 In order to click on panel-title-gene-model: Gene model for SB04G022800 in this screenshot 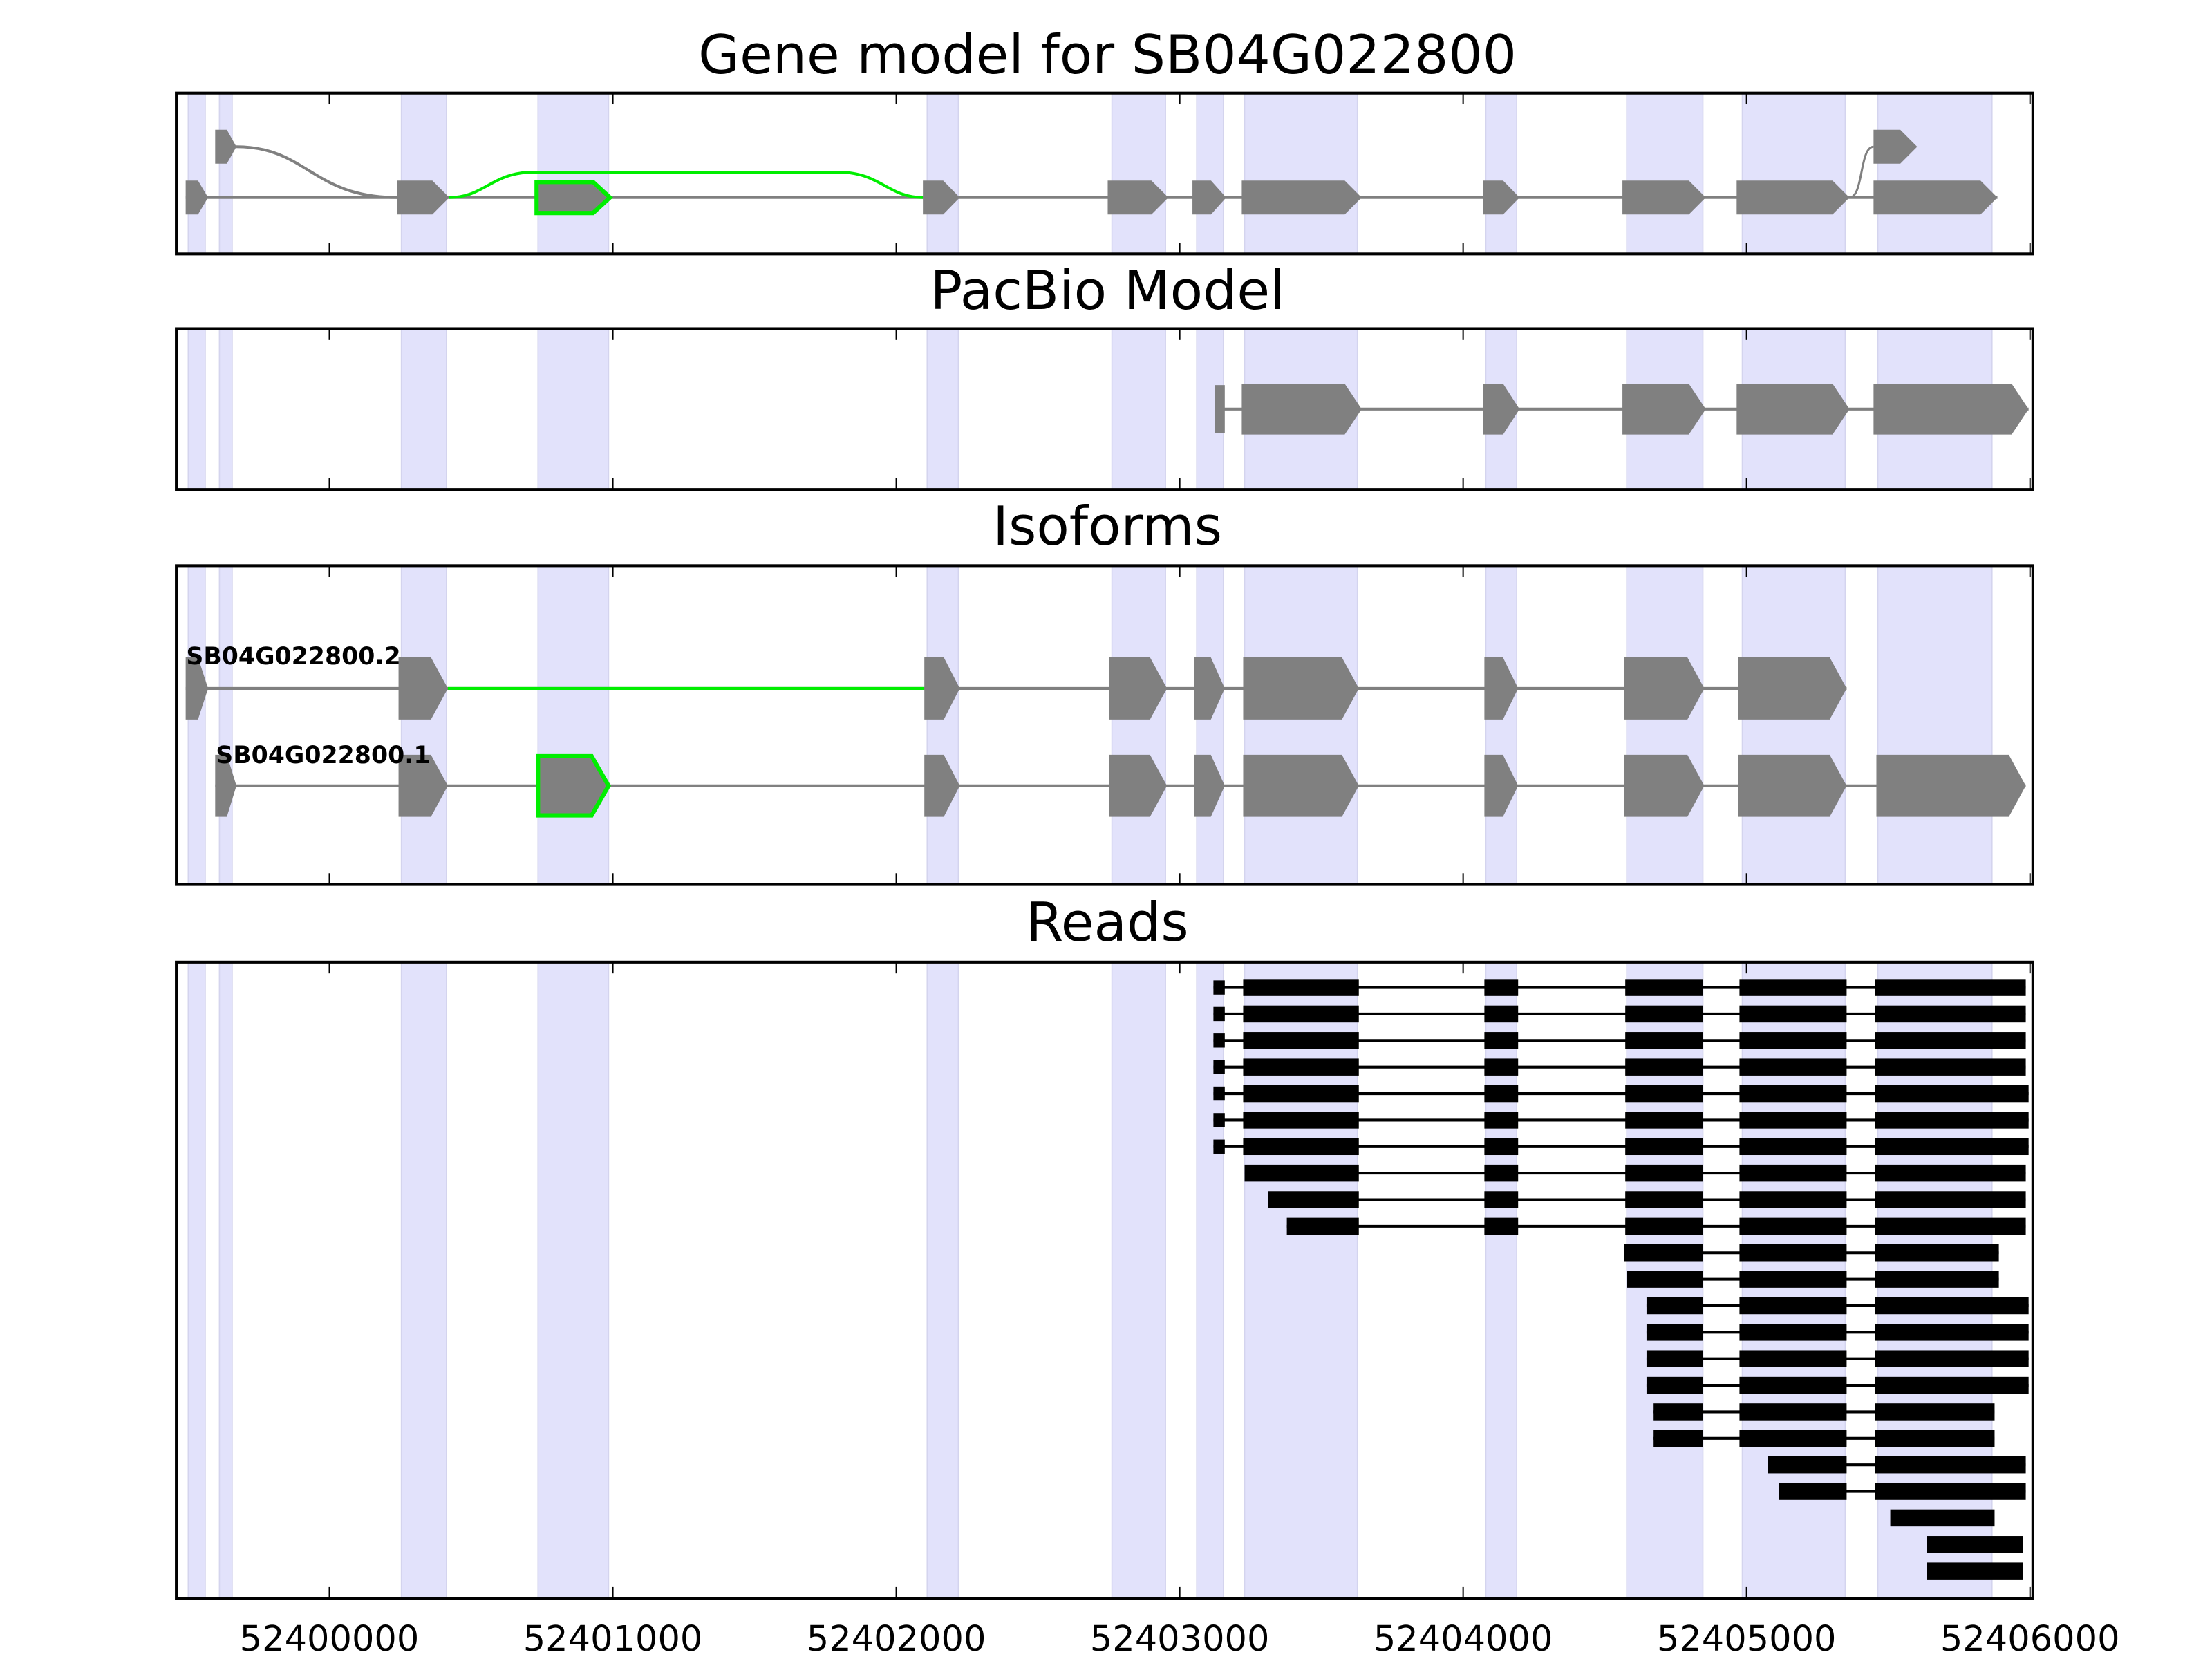, I will do `click(1107, 55)`.